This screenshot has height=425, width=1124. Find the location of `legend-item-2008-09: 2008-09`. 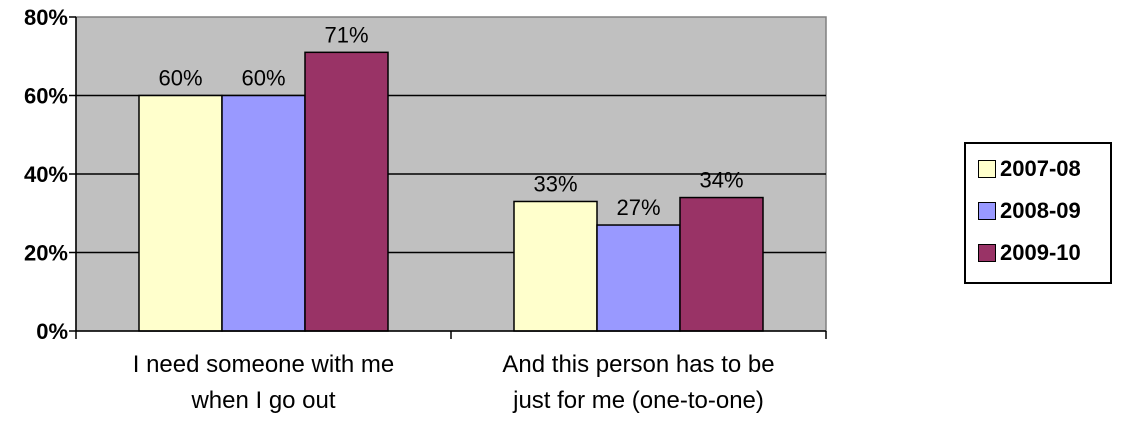

legend-item-2008-09: 2008-09 is located at coordinates (1029, 210).